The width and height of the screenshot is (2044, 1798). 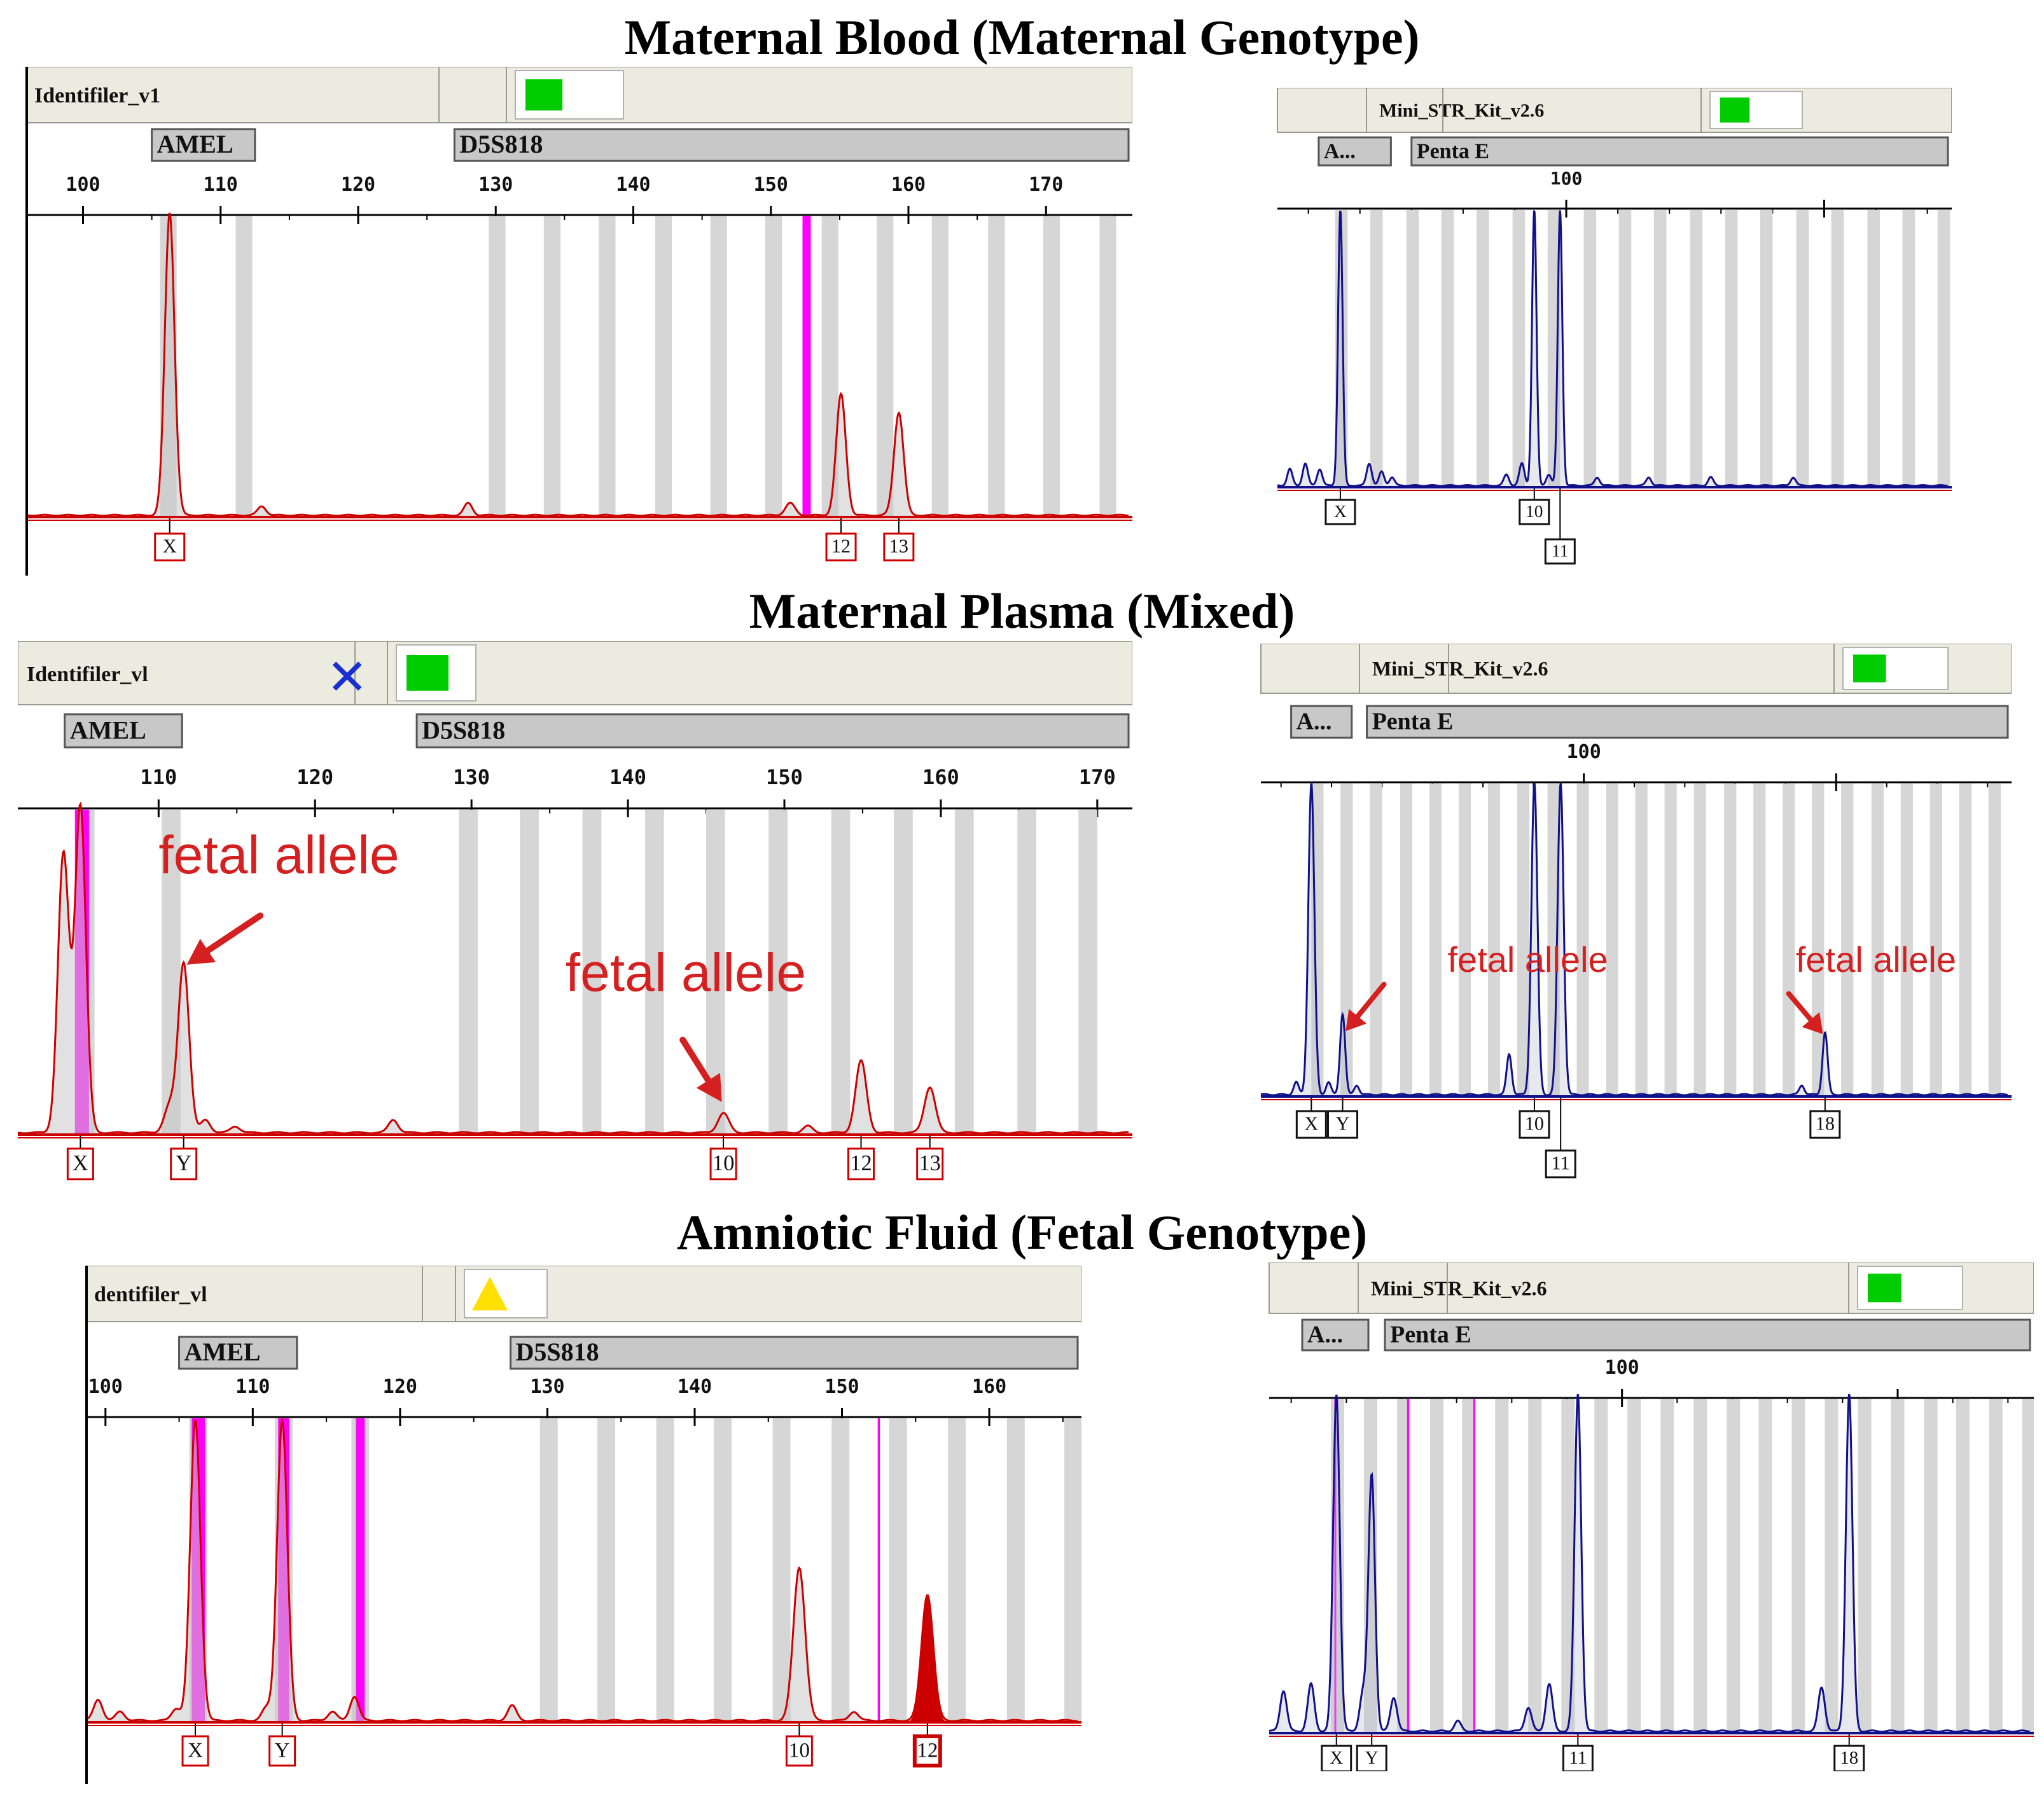 I want to click on allele-call-x: X, so click(x=195, y=1745).